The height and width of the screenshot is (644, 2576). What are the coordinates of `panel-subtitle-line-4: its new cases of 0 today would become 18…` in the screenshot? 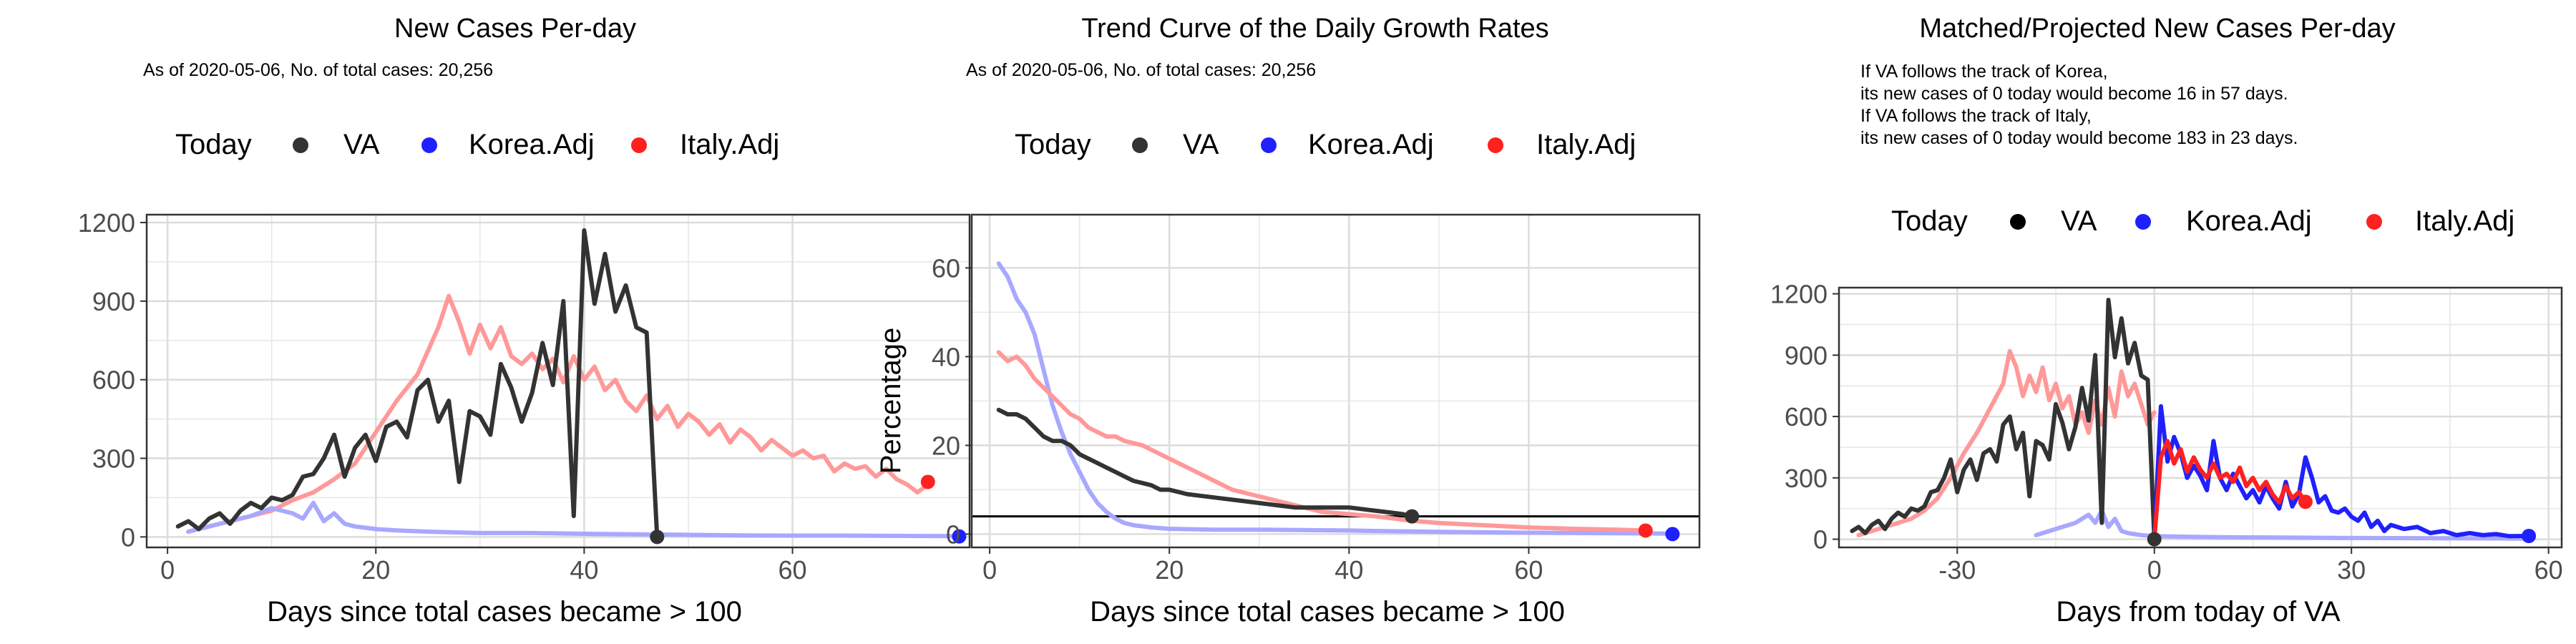 It's located at (2079, 138).